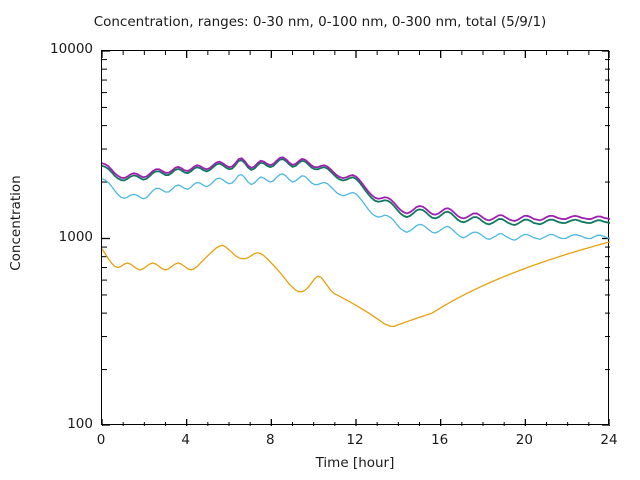 The height and width of the screenshot is (480, 640). Describe the element at coordinates (80, 424) in the screenshot. I see `y-tick-label: 100` at that location.